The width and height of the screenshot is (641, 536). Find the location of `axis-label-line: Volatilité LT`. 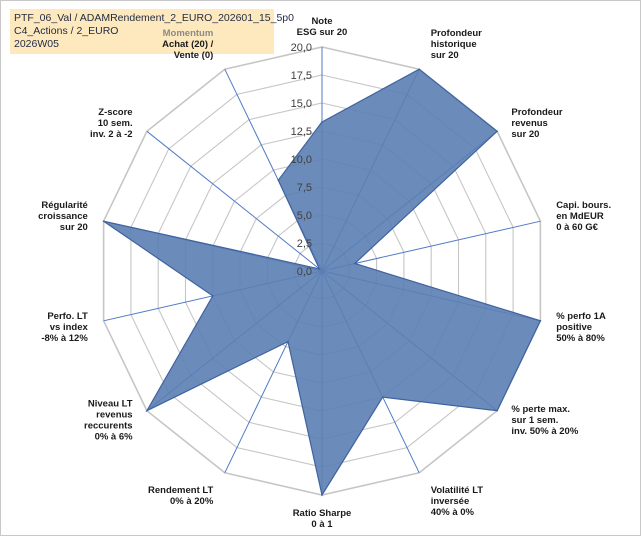

axis-label-line: Volatilité LT is located at coordinates (457, 490).